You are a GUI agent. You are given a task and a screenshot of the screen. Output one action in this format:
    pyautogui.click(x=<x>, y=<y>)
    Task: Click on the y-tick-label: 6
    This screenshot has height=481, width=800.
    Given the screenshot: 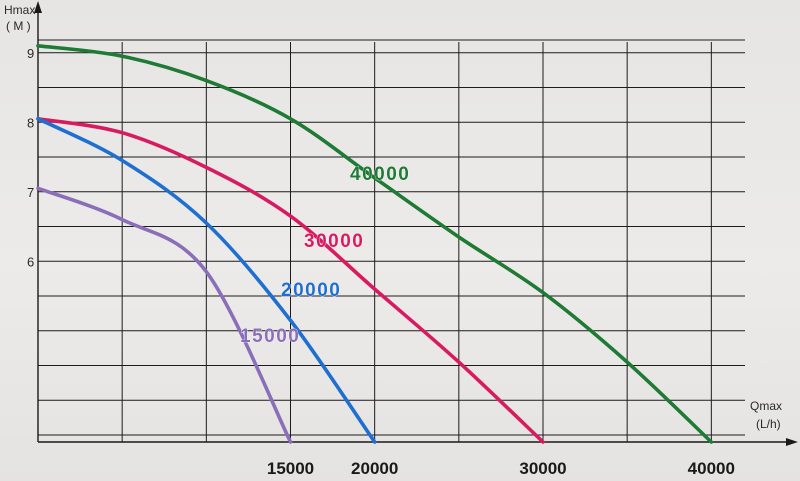 What is the action you would take?
    pyautogui.click(x=30, y=261)
    